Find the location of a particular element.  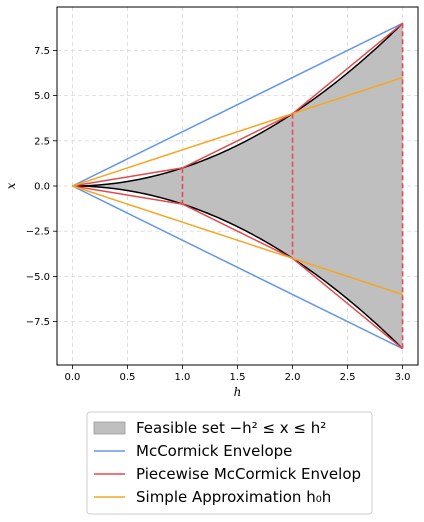

x-tick-label: 2.0 is located at coordinates (293, 377).